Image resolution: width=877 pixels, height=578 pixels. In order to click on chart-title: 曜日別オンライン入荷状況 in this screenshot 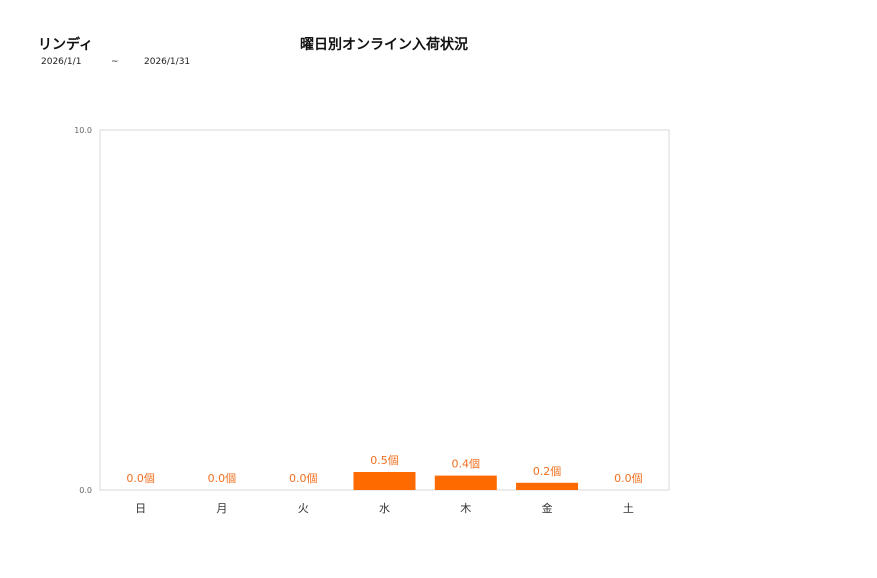, I will do `click(384, 45)`.